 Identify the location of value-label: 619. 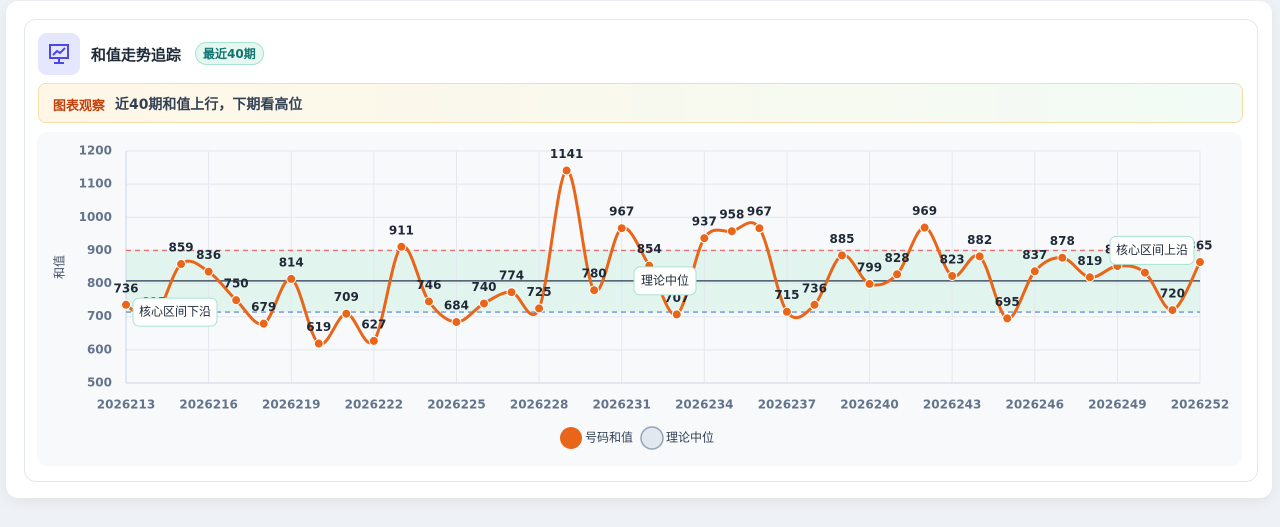
(318, 327).